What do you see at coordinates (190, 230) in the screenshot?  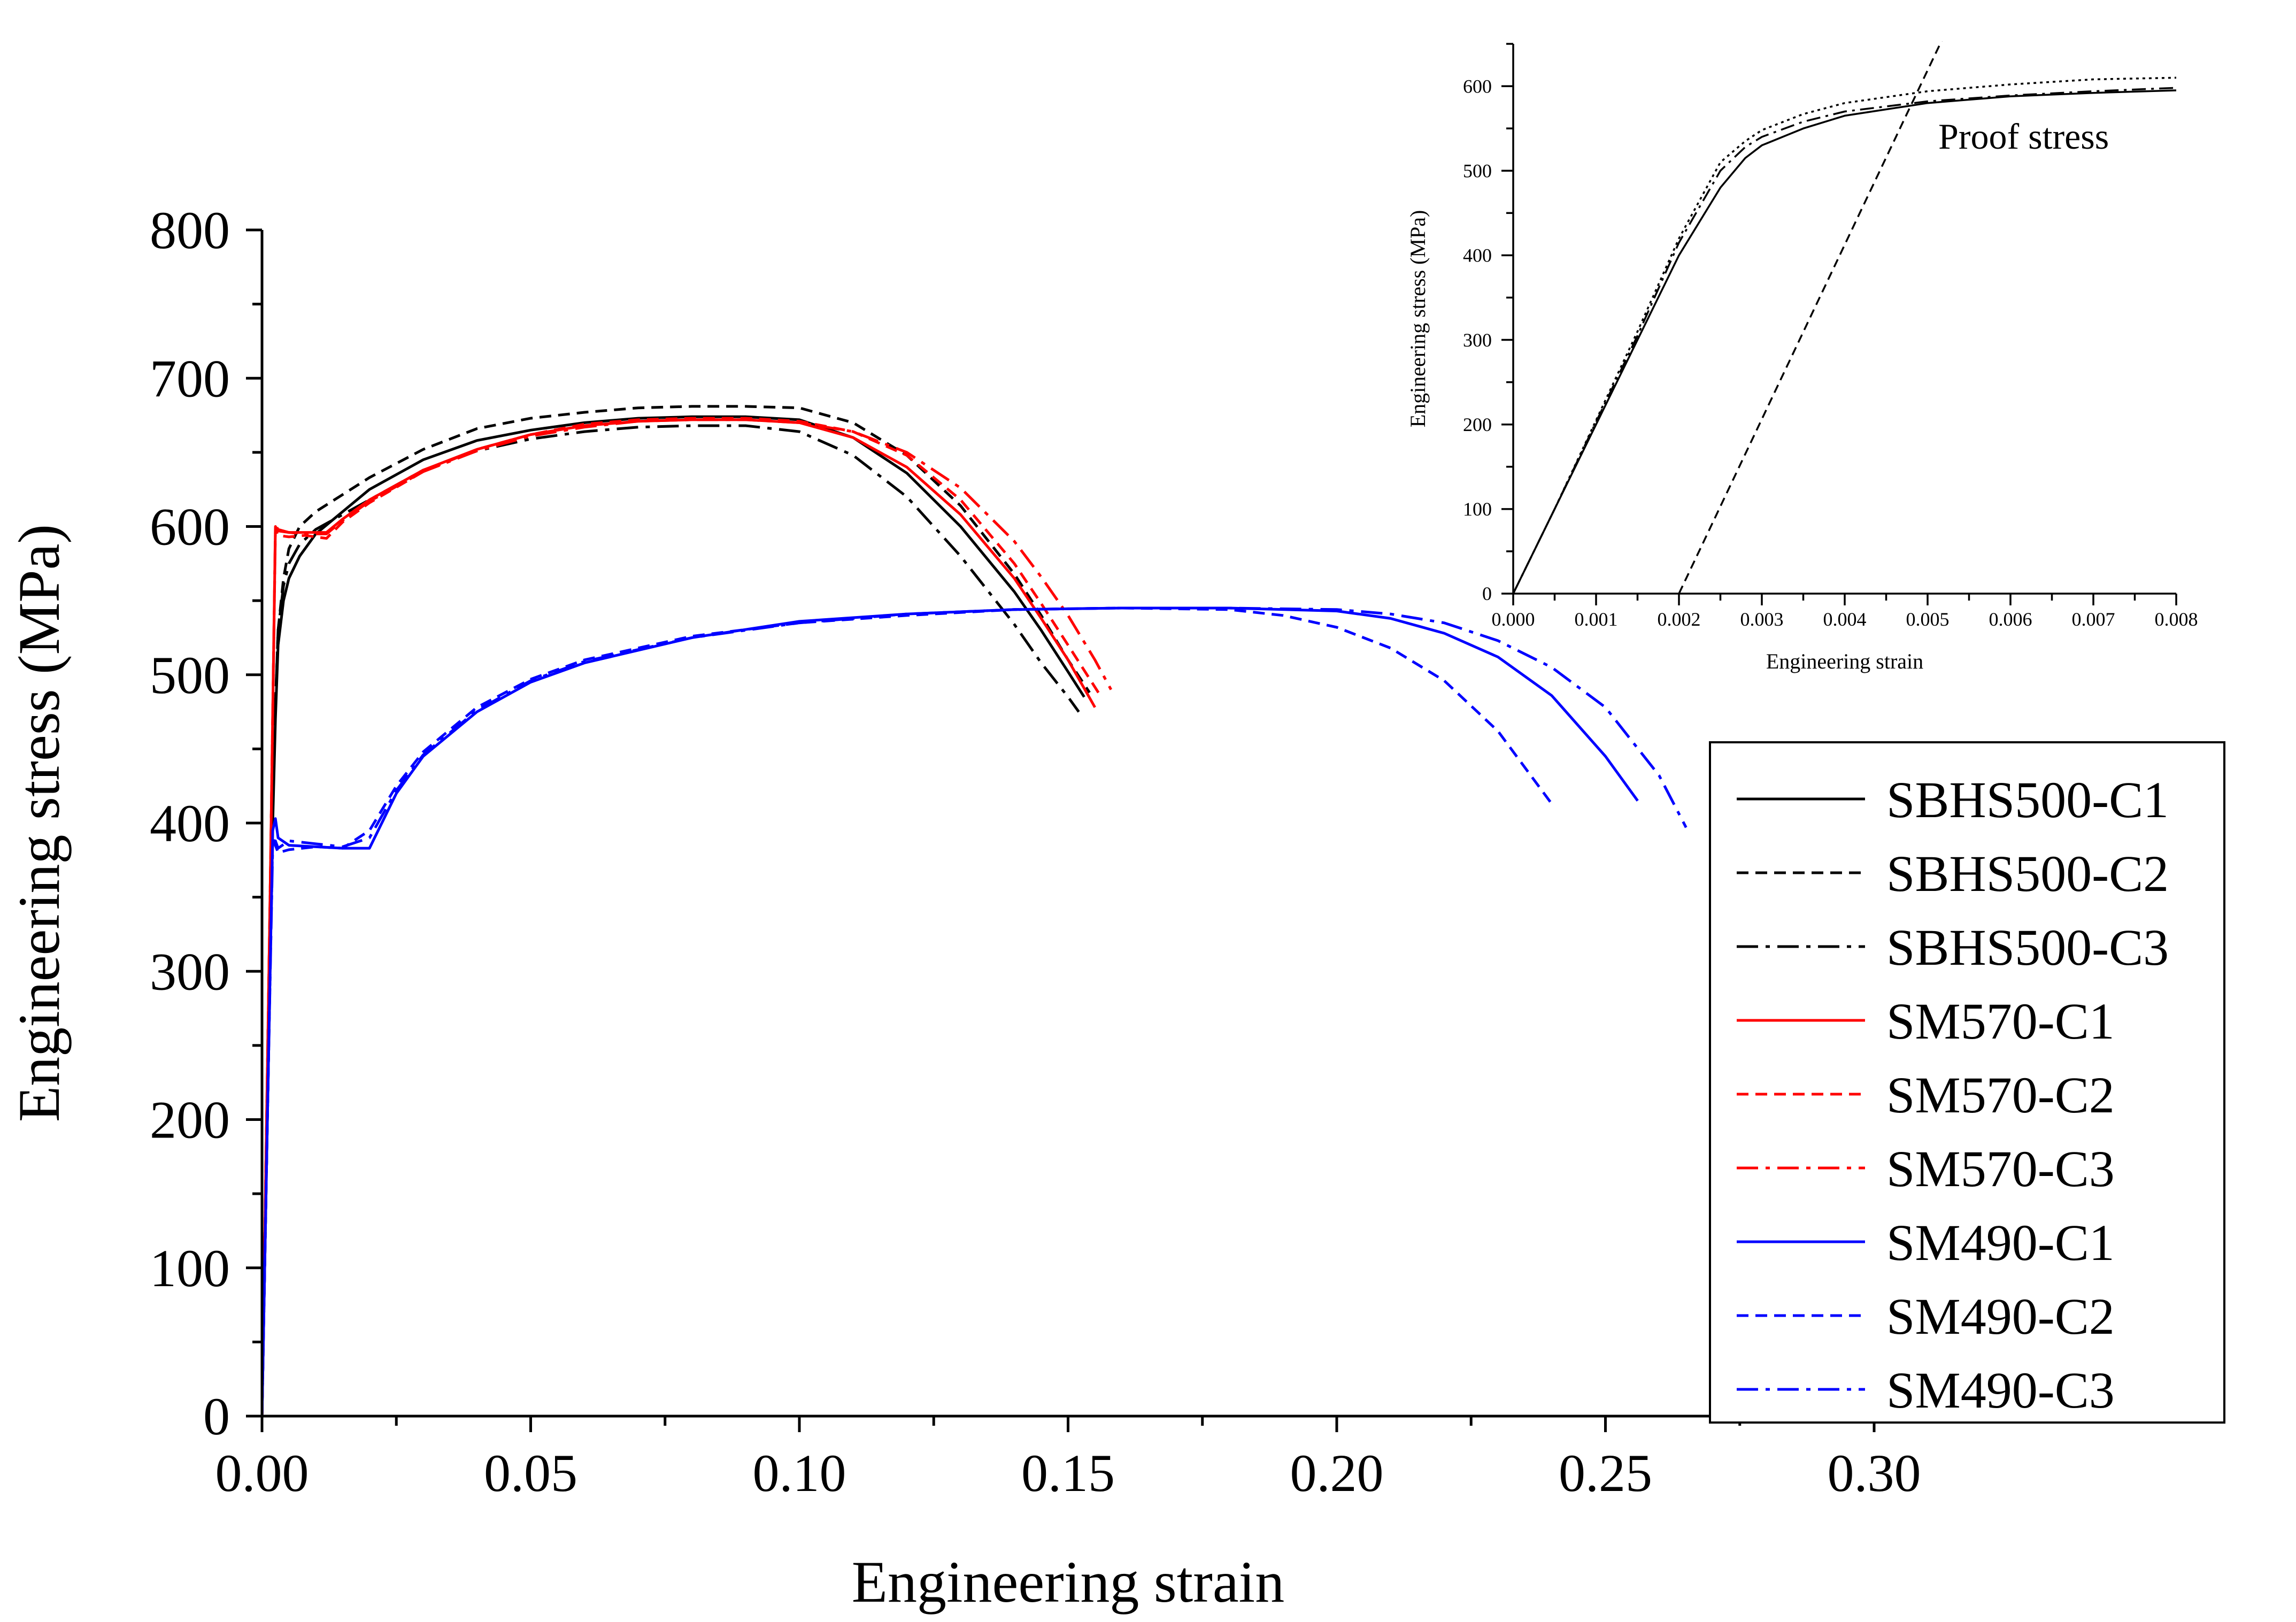 I see `y-tick-label-0: 800` at bounding box center [190, 230].